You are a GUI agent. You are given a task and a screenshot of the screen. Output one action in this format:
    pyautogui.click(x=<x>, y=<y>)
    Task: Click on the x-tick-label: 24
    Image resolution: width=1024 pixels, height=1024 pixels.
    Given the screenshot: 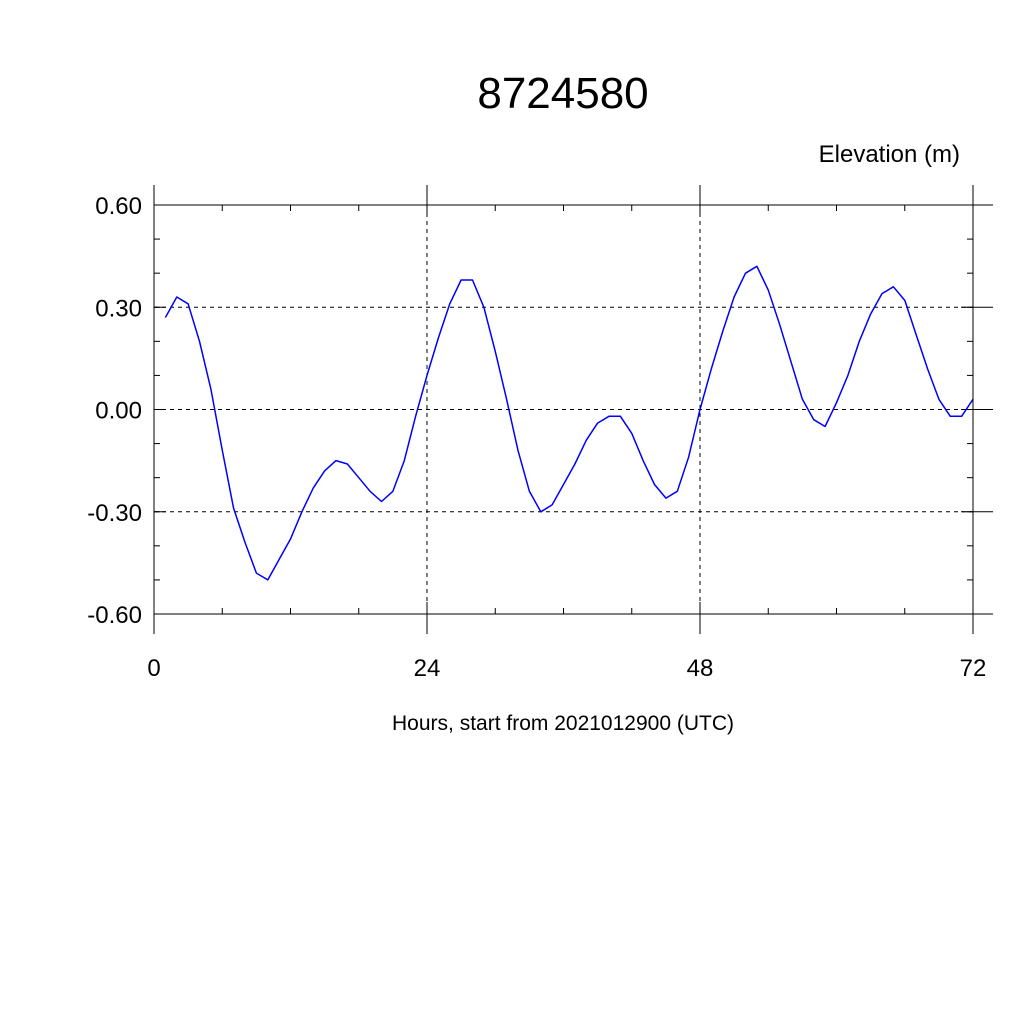 What is the action you would take?
    pyautogui.click(x=427, y=668)
    